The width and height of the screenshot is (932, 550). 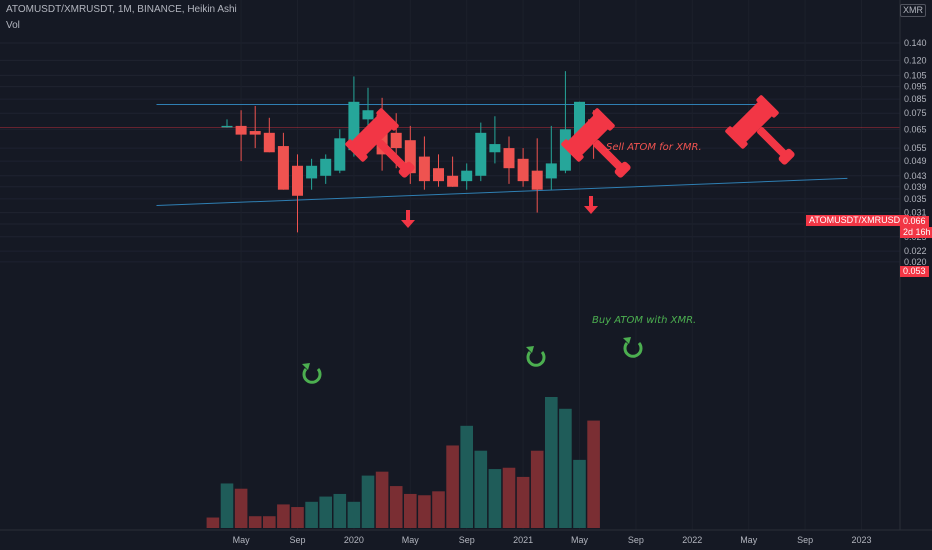 What do you see at coordinates (915, 199) in the screenshot?
I see `price-tick-label: 0.035` at bounding box center [915, 199].